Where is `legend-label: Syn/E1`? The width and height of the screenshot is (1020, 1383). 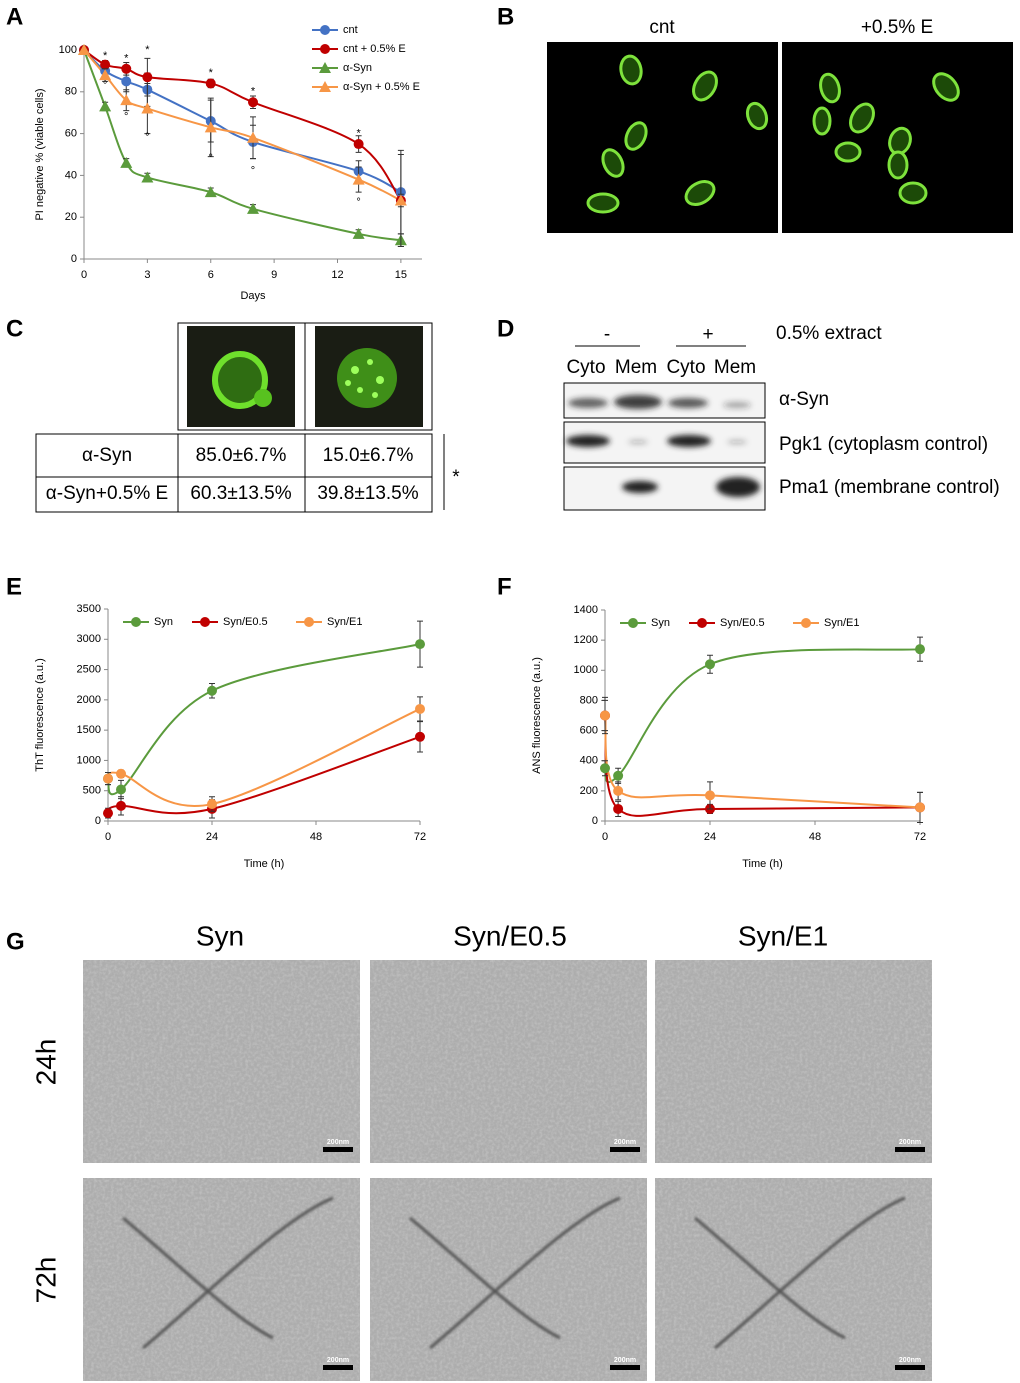
legend-label: Syn/E1 is located at coordinates (344, 622).